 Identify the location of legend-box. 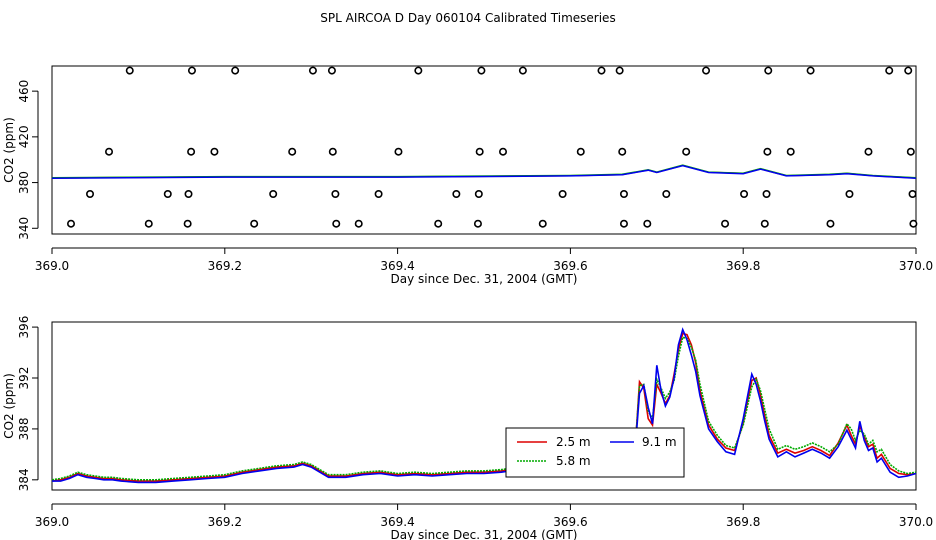
(595, 452).